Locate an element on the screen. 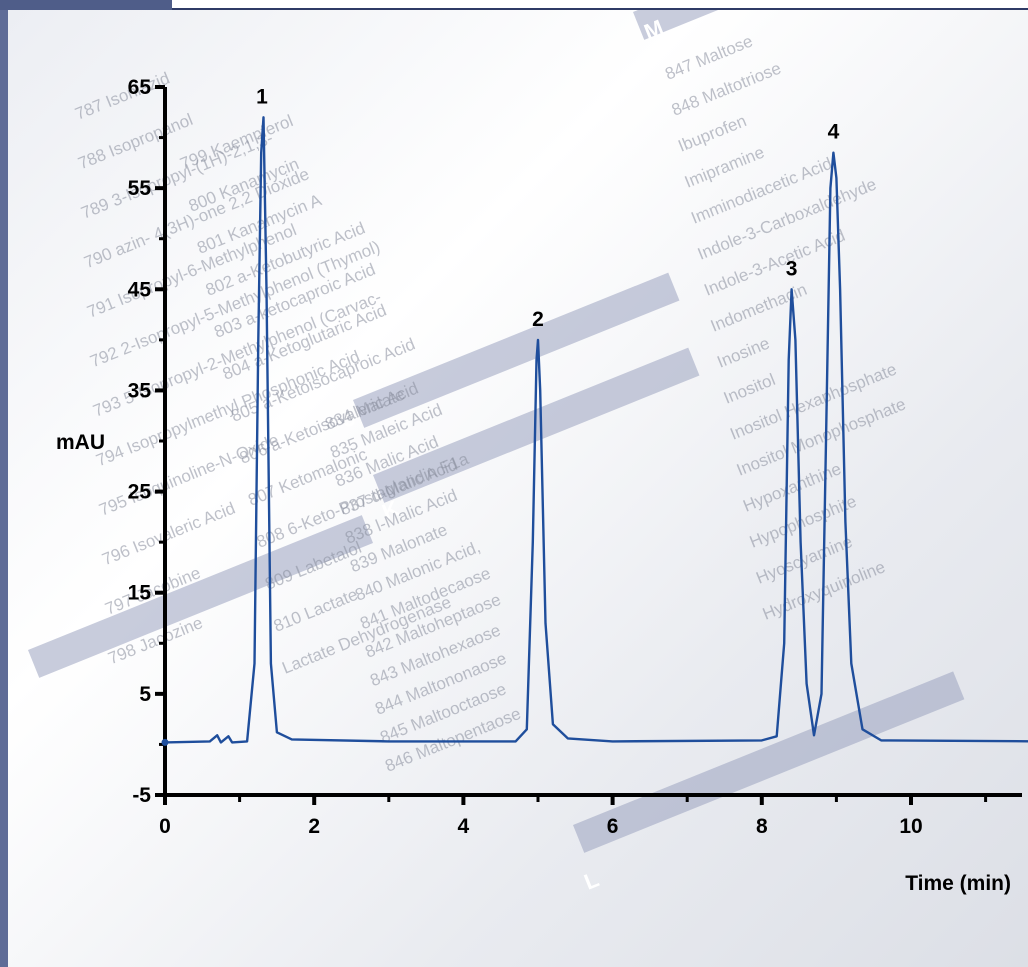  x-tick-label: 8 is located at coordinates (762, 826).